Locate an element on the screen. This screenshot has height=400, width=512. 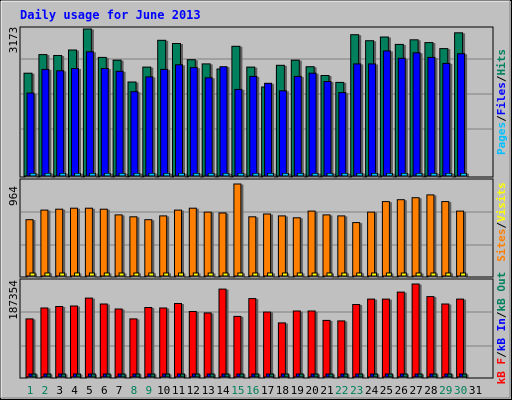
panel2-ymax-label: 964 is located at coordinates (13, 196).